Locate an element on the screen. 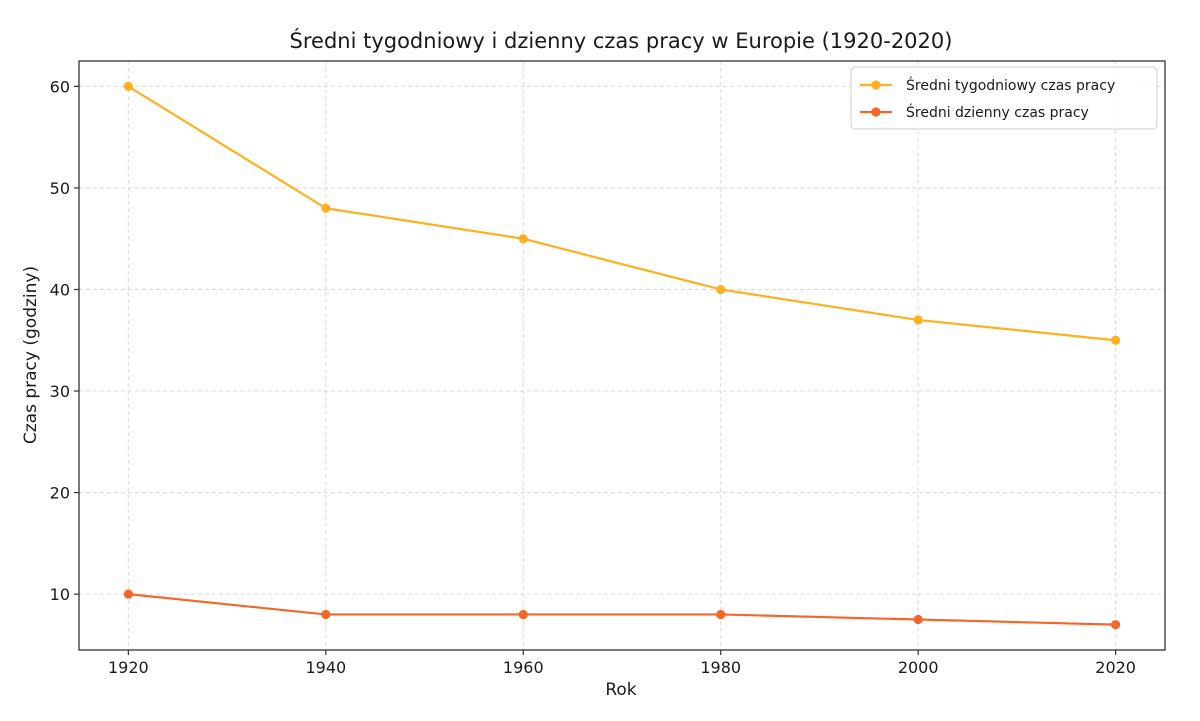 Image resolution: width=1200 pixels, height=721 pixels. legend-box is located at coordinates (1004, 98).